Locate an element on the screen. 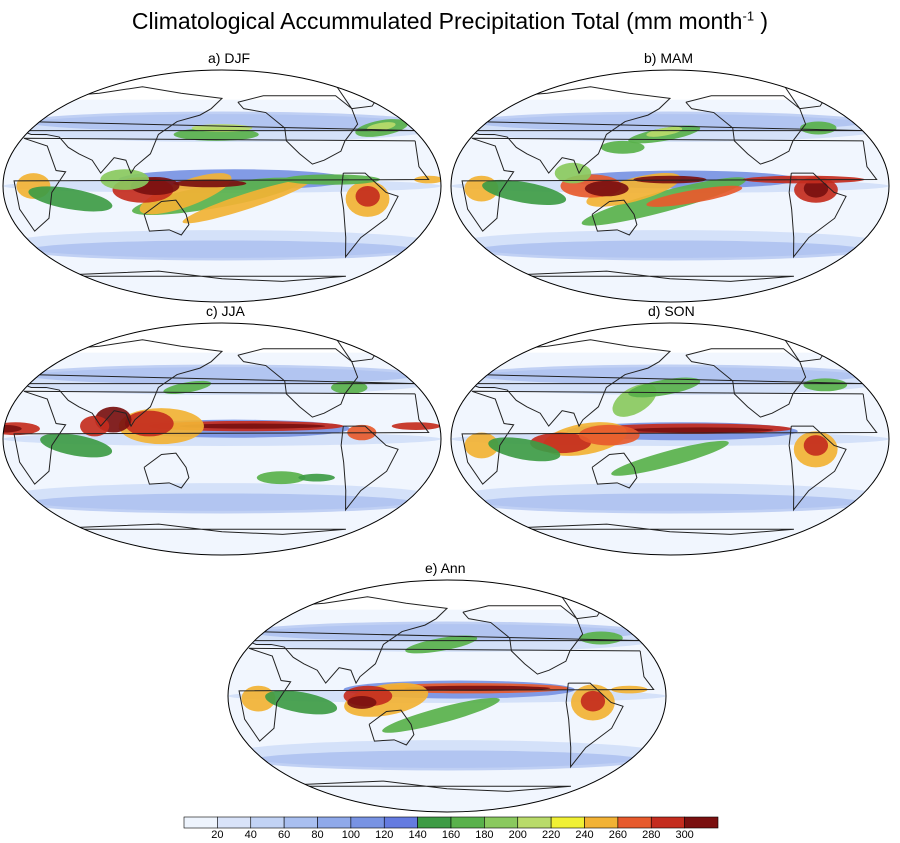 This screenshot has height=843, width=900. panel-label-mam: b) MAM is located at coordinates (668, 58).